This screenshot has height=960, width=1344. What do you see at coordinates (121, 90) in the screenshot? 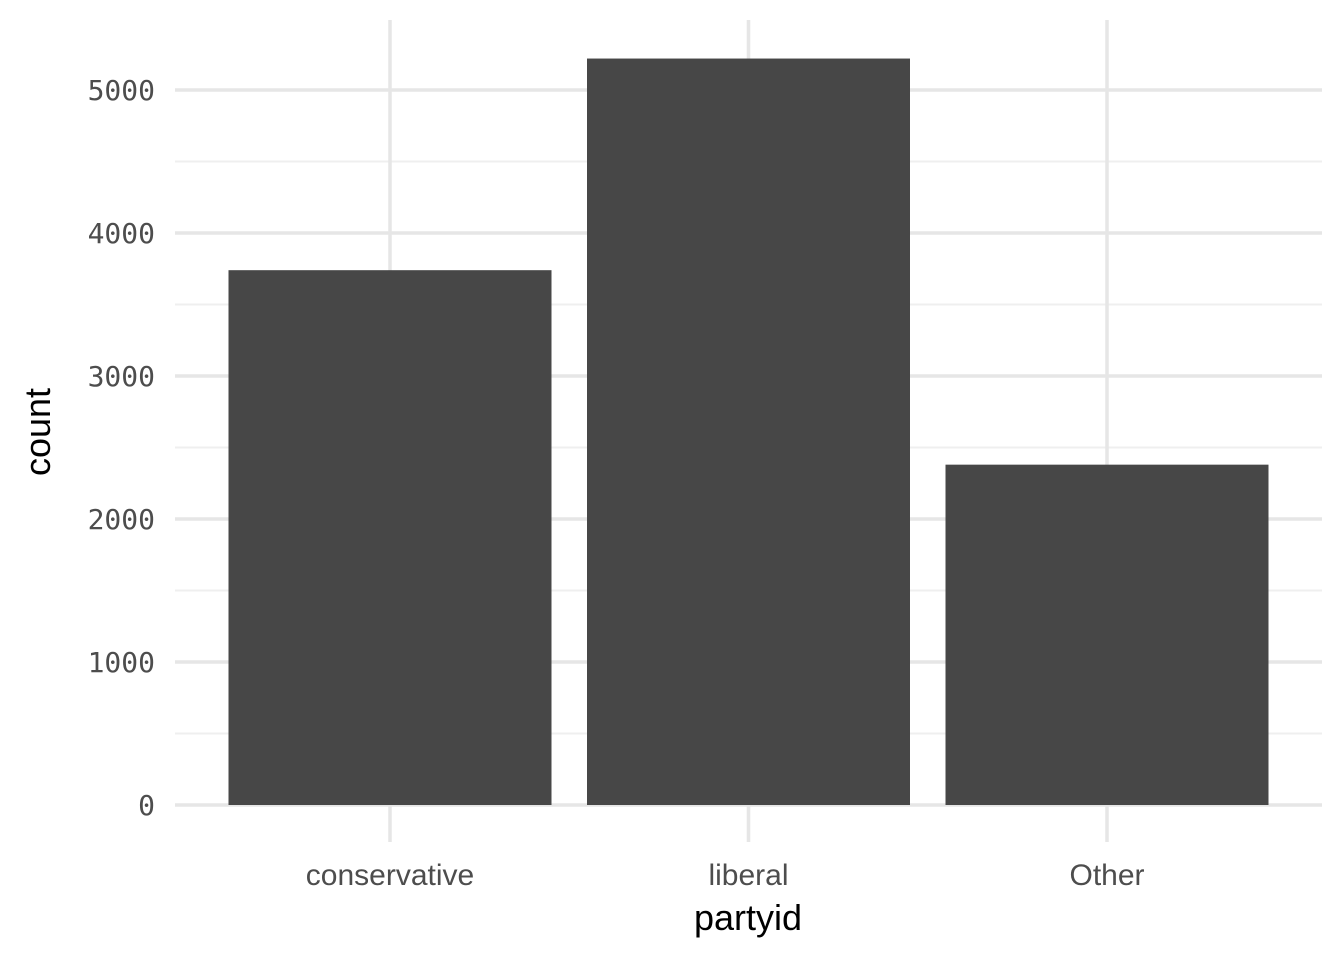
I see `y-tick-label: 5000` at bounding box center [121, 90].